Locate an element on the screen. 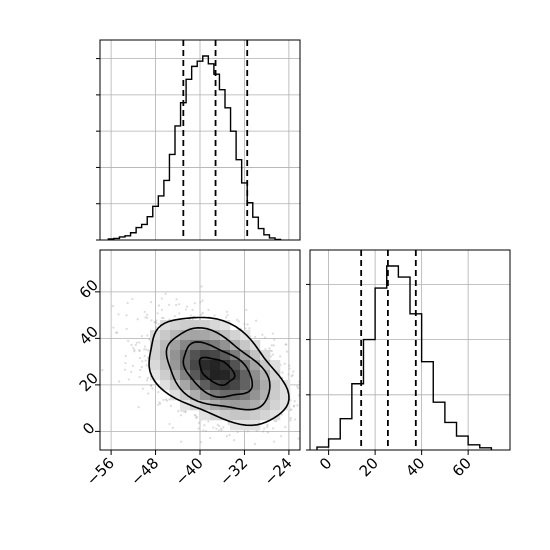 This screenshot has height=550, width=550. x-tick-label: 40 is located at coordinates (415, 467).